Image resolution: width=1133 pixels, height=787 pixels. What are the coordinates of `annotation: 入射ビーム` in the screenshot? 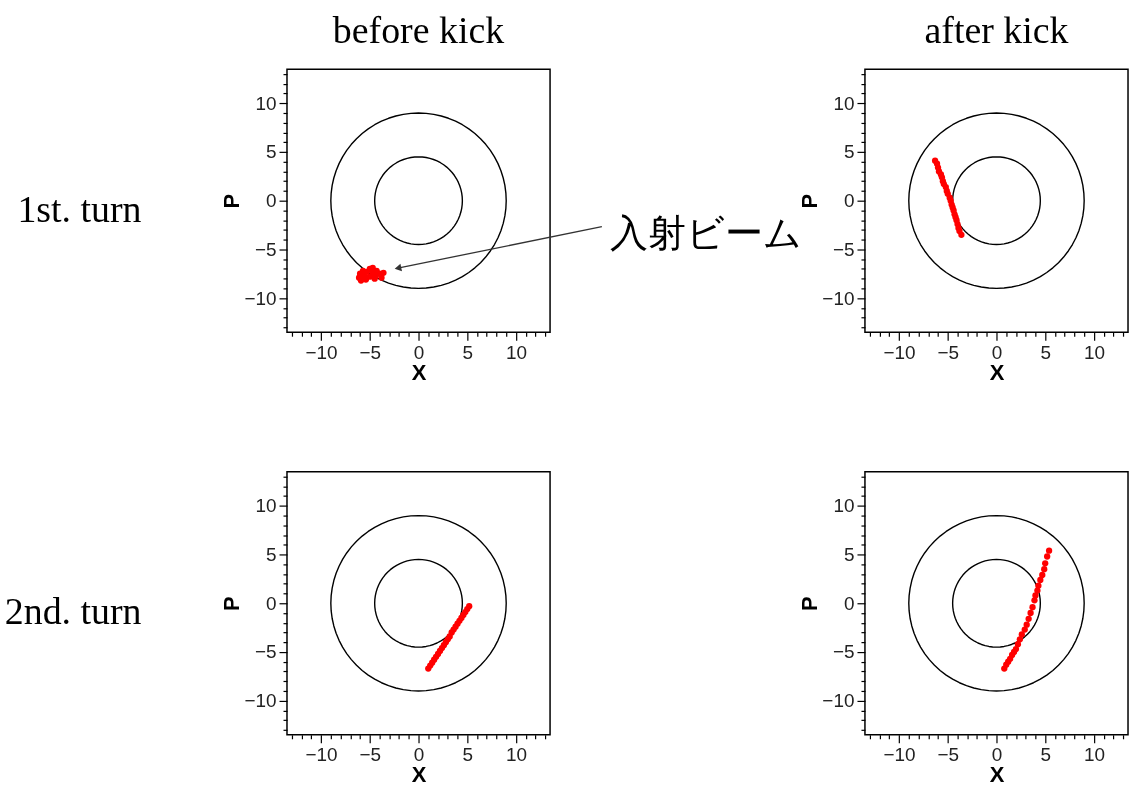 It's located at (705, 232).